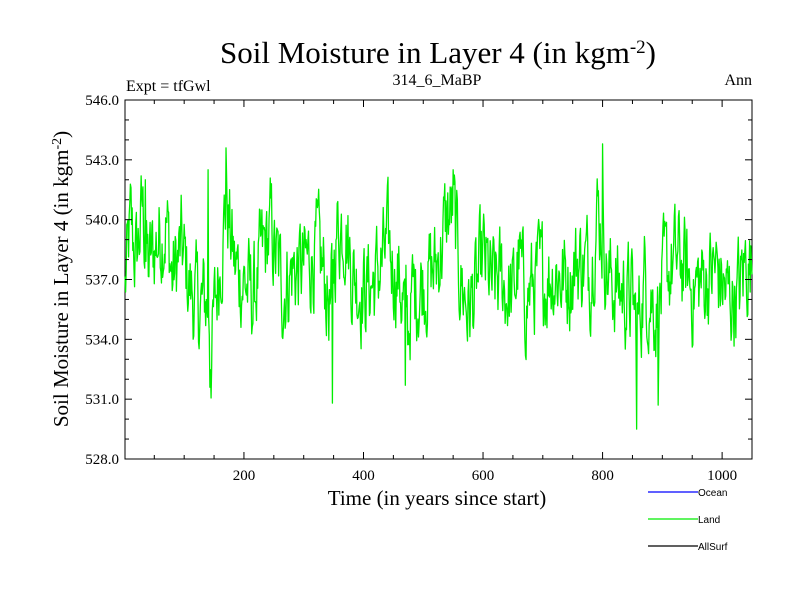  What do you see at coordinates (102, 161) in the screenshot?
I see `y-tick-label: 543.0` at bounding box center [102, 161].